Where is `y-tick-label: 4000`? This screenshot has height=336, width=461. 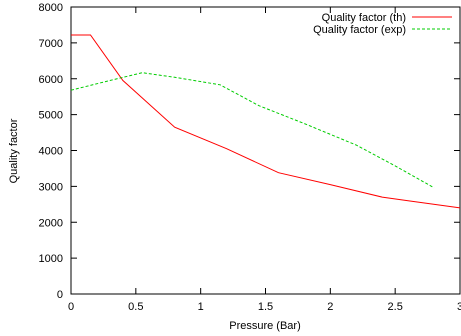
y-tick-label: 4000 is located at coordinates (51, 152).